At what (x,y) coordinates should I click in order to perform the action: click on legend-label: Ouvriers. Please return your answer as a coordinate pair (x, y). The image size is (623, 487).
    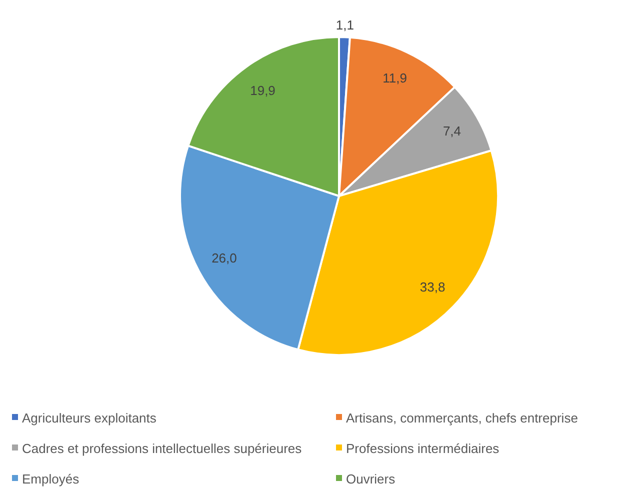
    Looking at the image, I should click on (371, 479).